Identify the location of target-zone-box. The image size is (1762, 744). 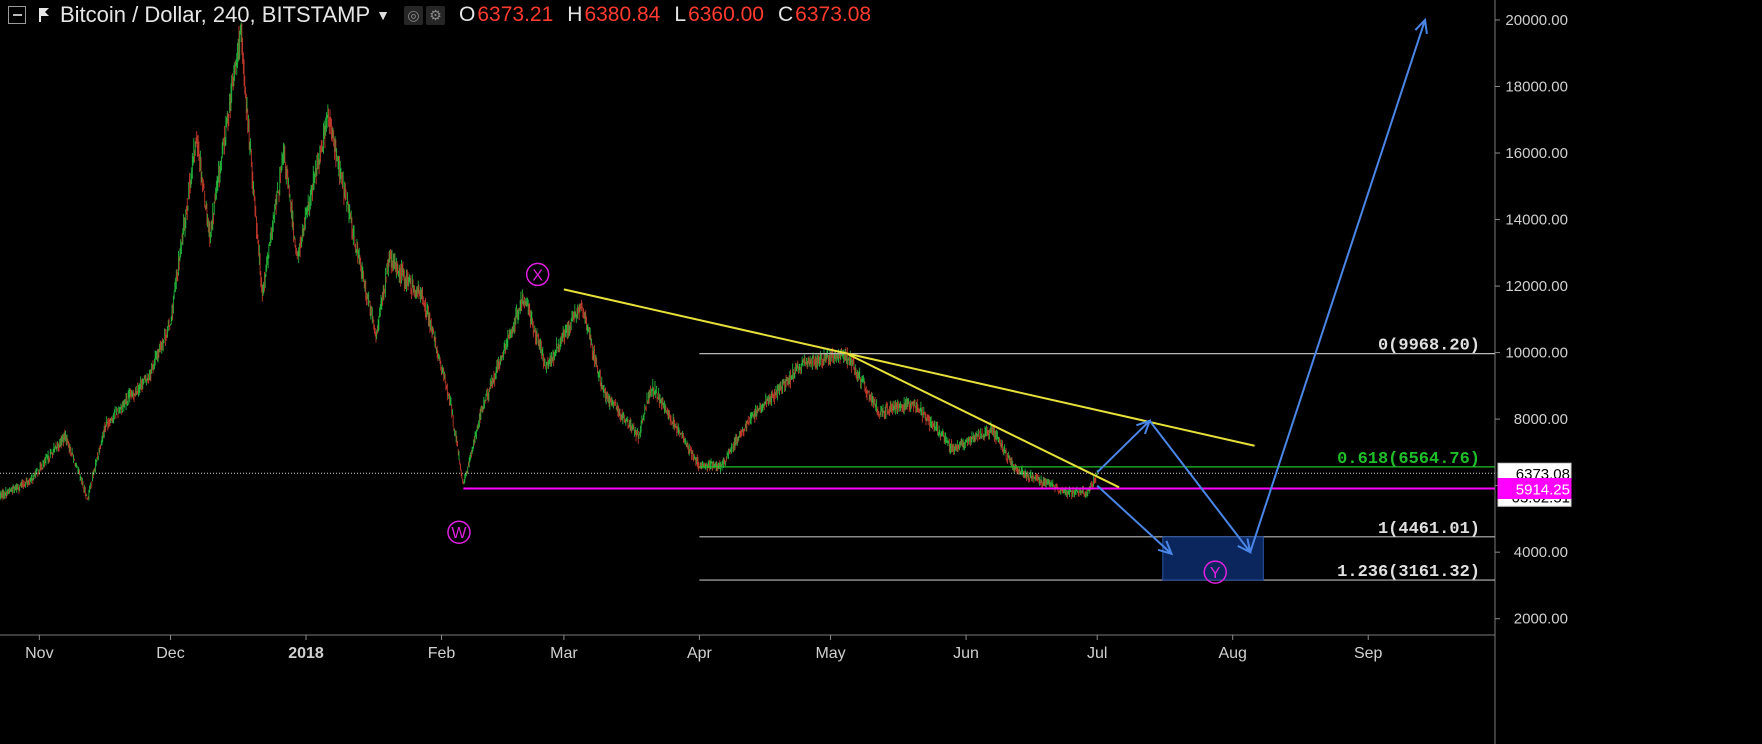
(1213, 558).